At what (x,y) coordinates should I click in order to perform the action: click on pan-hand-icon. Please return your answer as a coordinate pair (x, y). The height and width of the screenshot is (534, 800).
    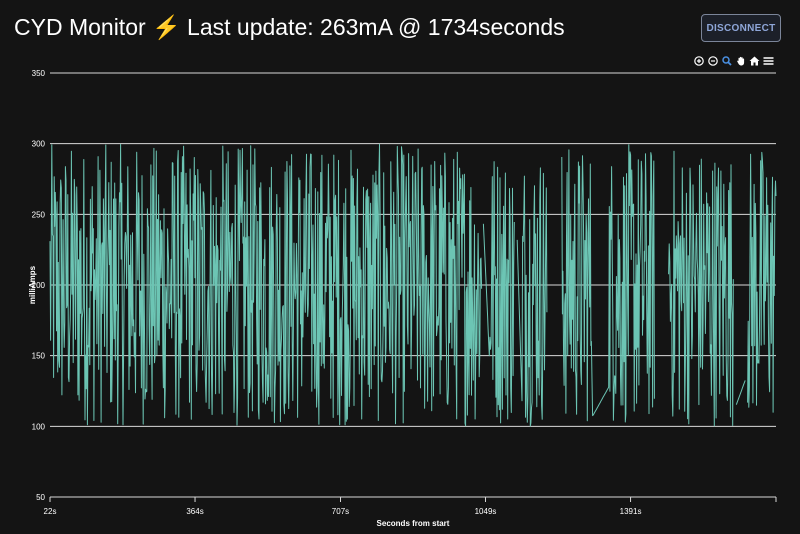
    Looking at the image, I should click on (740, 60).